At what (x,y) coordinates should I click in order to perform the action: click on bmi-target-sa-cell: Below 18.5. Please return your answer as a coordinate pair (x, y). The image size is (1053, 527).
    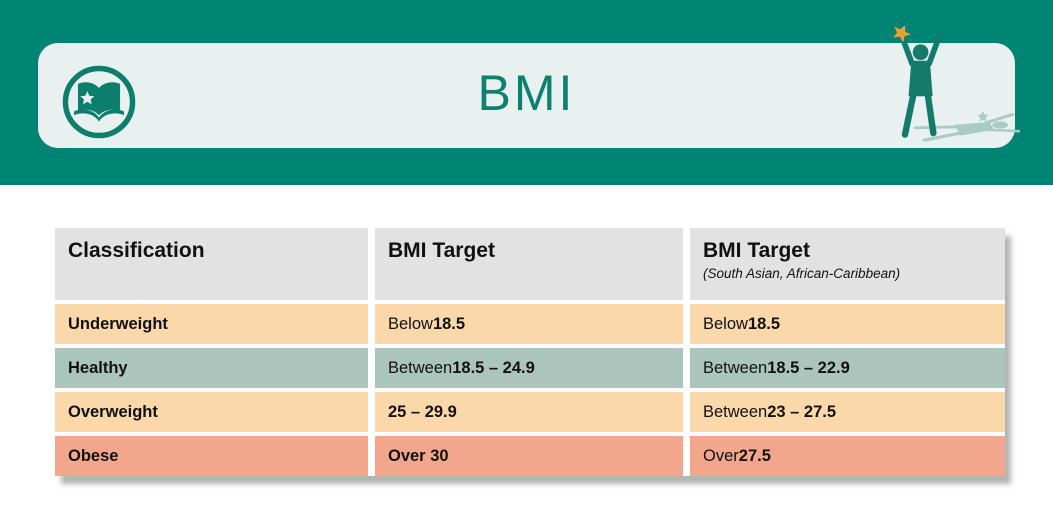
    Looking at the image, I should click on (847, 324).